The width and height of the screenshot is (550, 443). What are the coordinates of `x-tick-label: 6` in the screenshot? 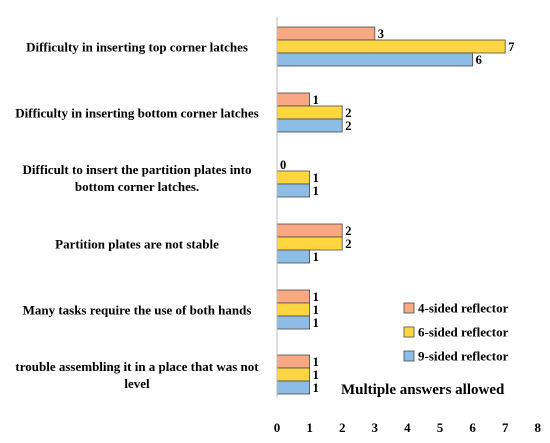 It's located at (472, 427).